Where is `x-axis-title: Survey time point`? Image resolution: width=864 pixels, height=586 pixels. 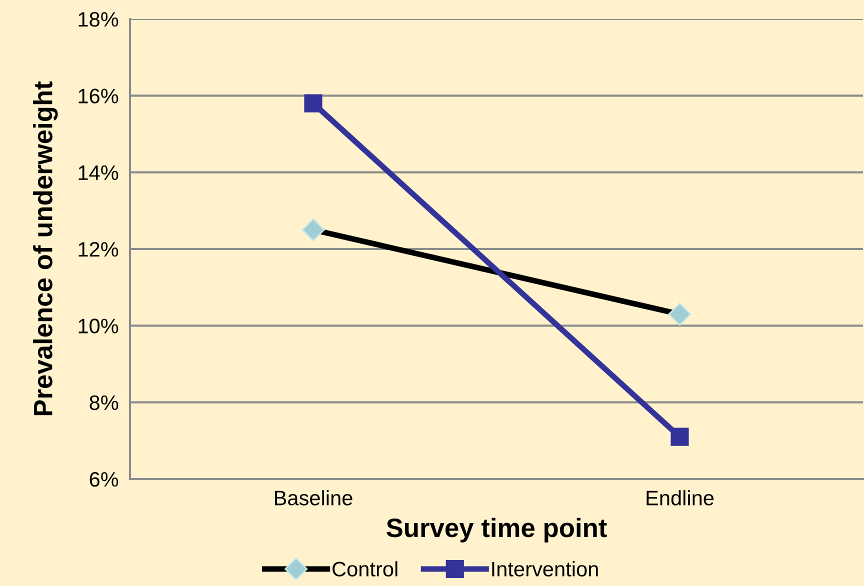 x-axis-title: Survey time point is located at coordinates (496, 530).